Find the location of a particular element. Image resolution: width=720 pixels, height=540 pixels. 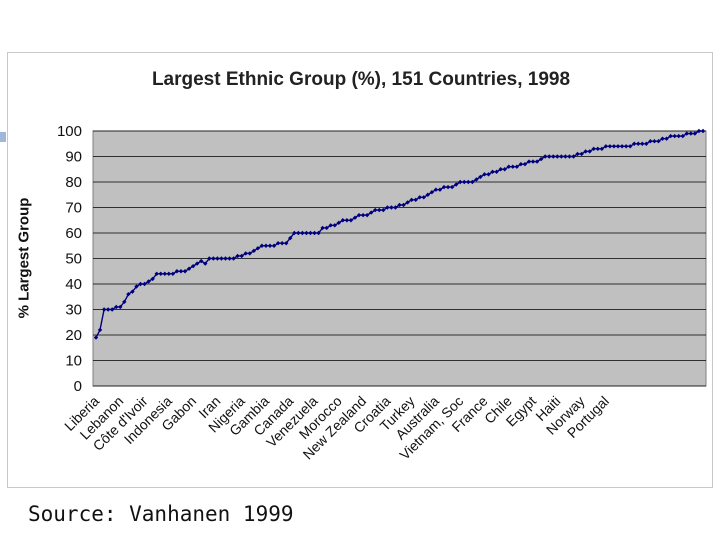

y-tick-label: 0 is located at coordinates (78, 386).